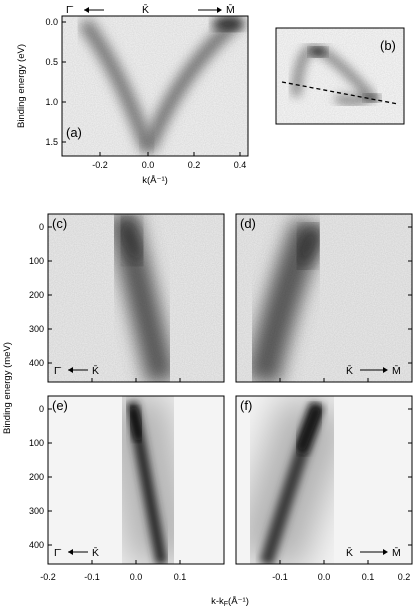 Image resolution: width=416 pixels, height=612 pixels. I want to click on panel-d-dir-from: K̄, so click(349, 370).